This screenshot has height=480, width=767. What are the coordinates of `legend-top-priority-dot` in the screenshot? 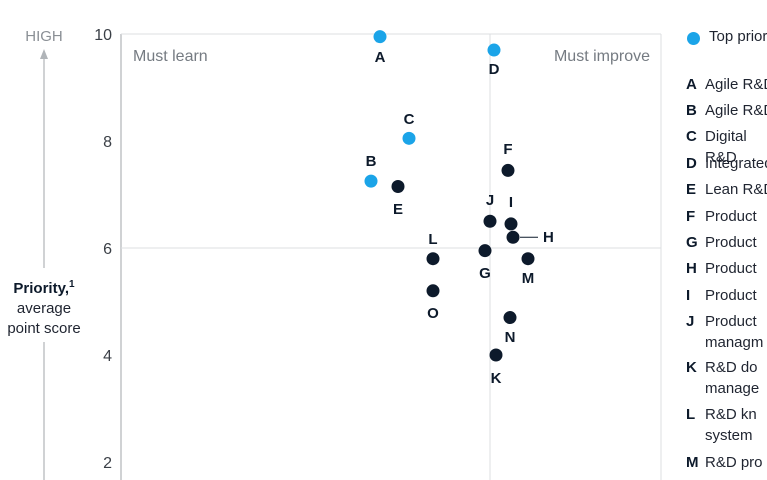 It's located at (693, 38).